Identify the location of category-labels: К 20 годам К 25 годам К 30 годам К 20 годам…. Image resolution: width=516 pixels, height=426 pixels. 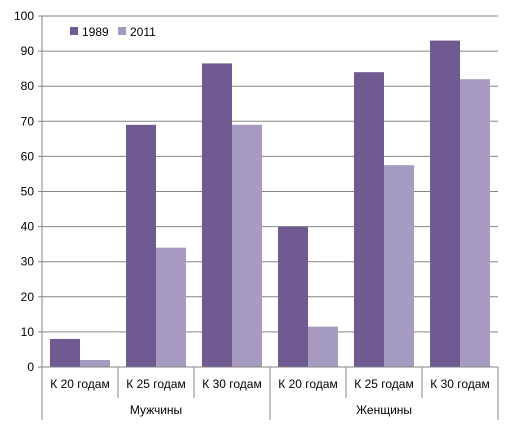
(269, 384).